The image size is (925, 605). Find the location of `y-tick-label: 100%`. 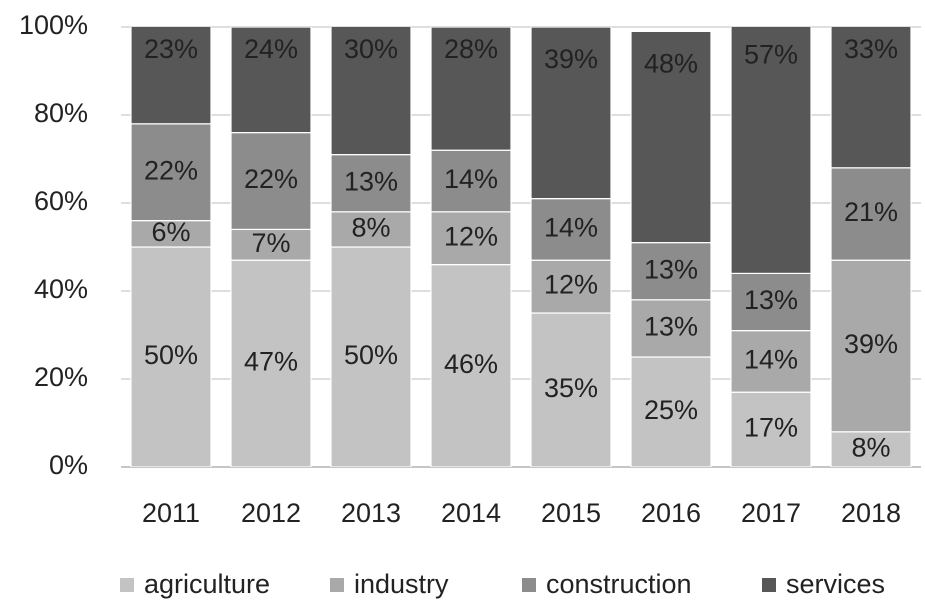

y-tick-label: 100% is located at coordinates (53, 25).